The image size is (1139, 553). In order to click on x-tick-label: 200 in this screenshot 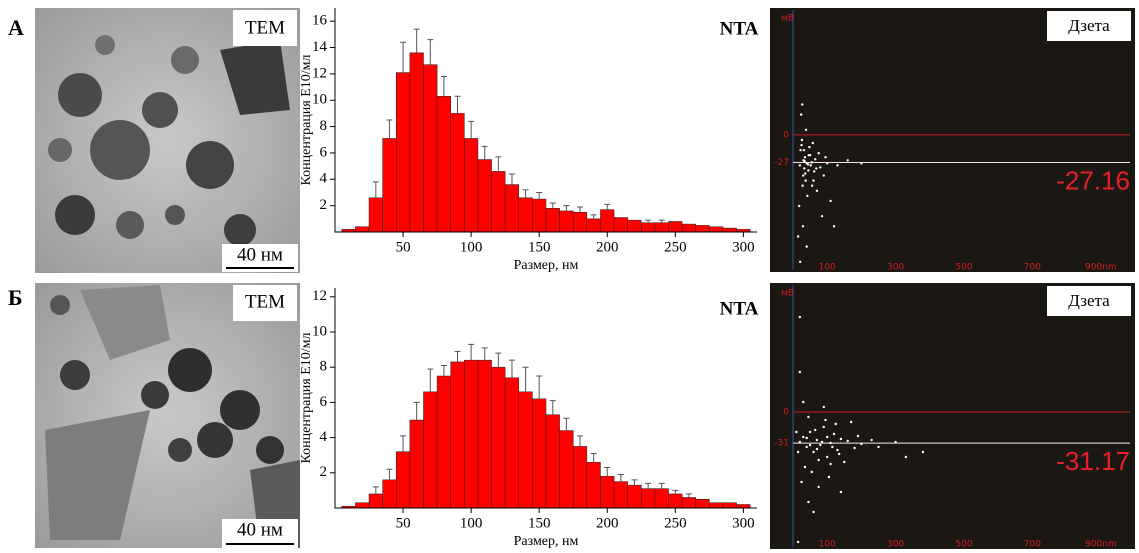, I will do `click(607, 247)`.